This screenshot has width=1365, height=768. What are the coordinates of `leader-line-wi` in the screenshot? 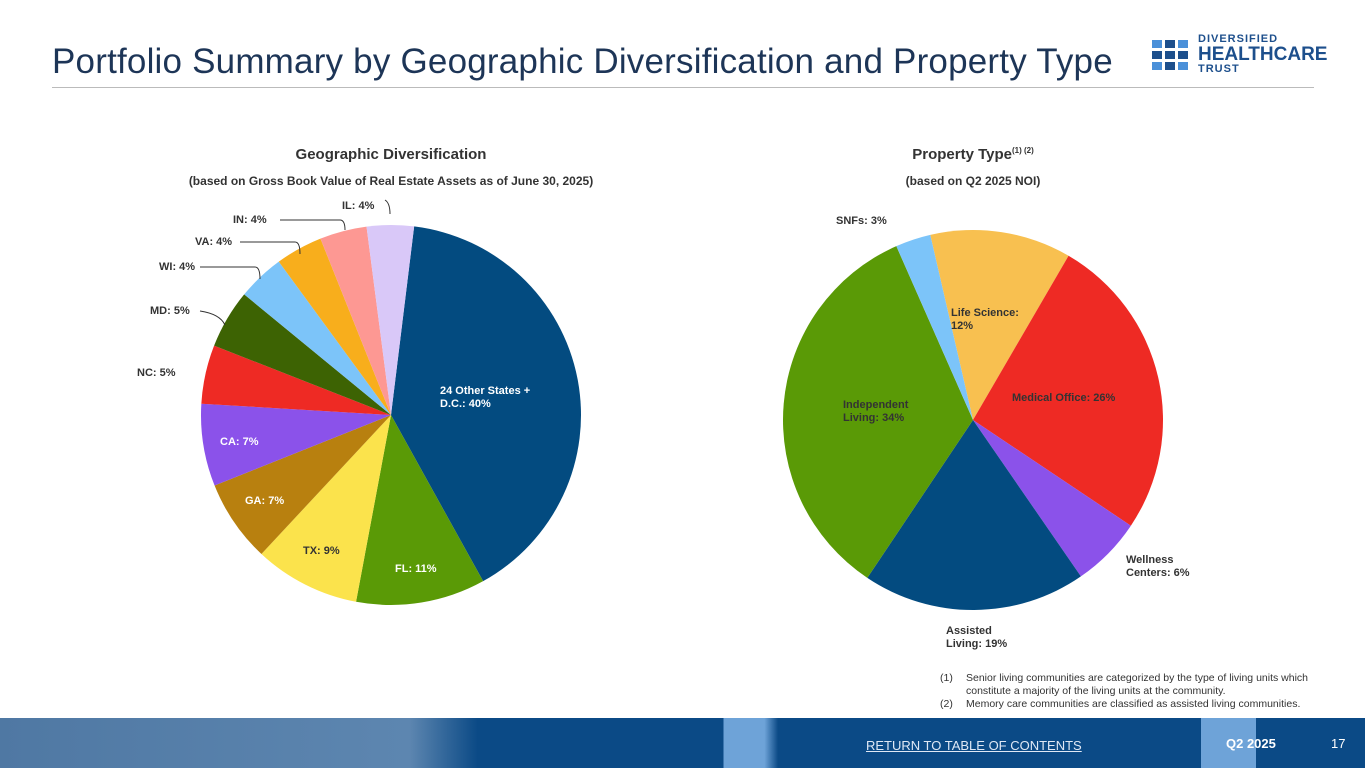 It's located at (230, 273).